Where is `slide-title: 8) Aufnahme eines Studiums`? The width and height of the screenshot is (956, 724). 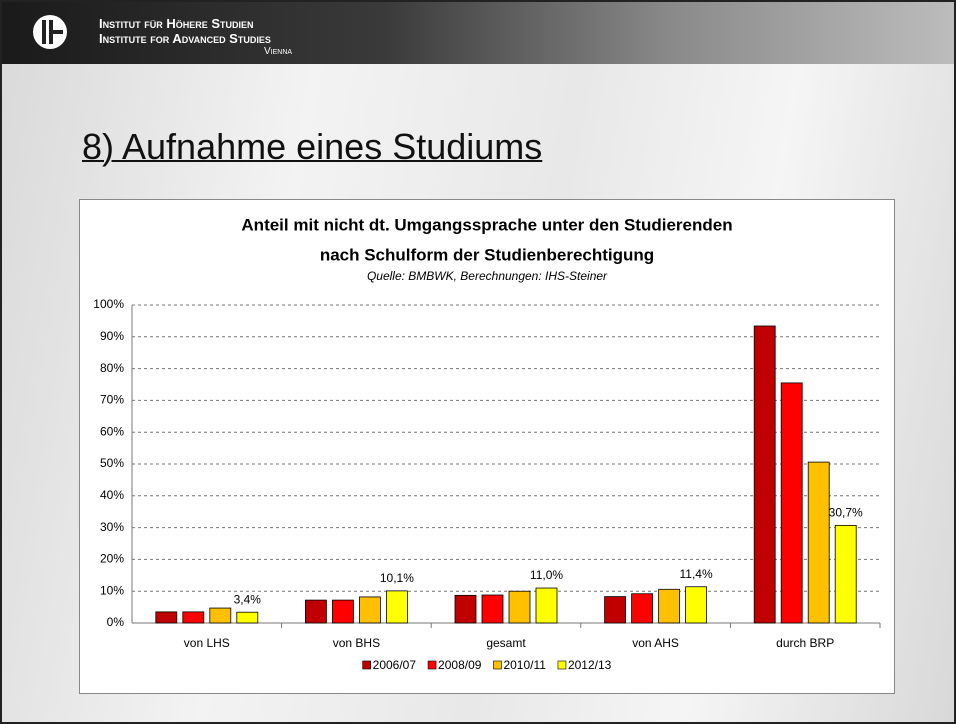
slide-title: 8) Aufnahme eines Studiums is located at coordinates (312, 146).